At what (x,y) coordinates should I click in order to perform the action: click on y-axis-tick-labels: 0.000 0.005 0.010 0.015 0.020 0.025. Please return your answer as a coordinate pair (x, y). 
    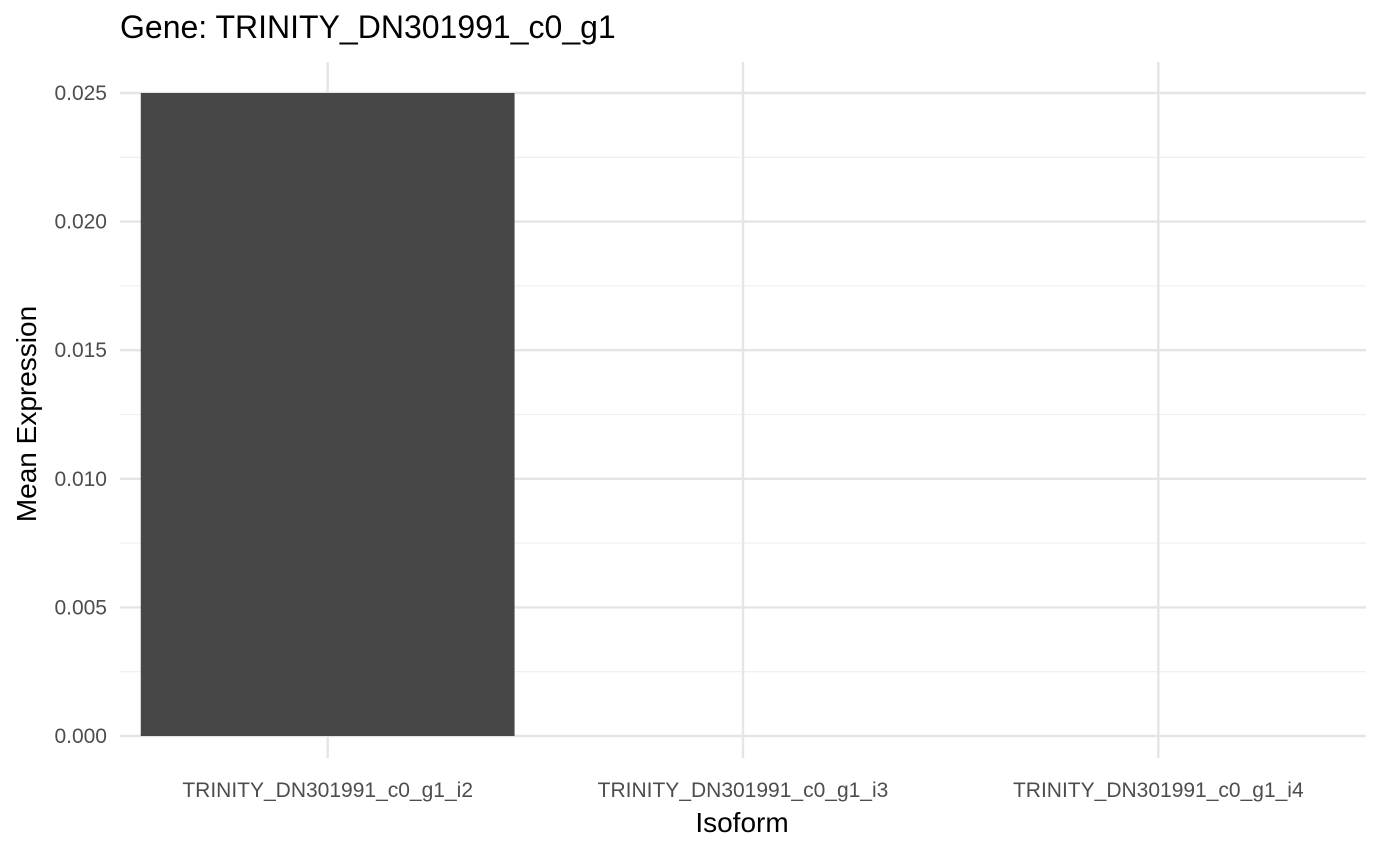
    Looking at the image, I should click on (80, 415).